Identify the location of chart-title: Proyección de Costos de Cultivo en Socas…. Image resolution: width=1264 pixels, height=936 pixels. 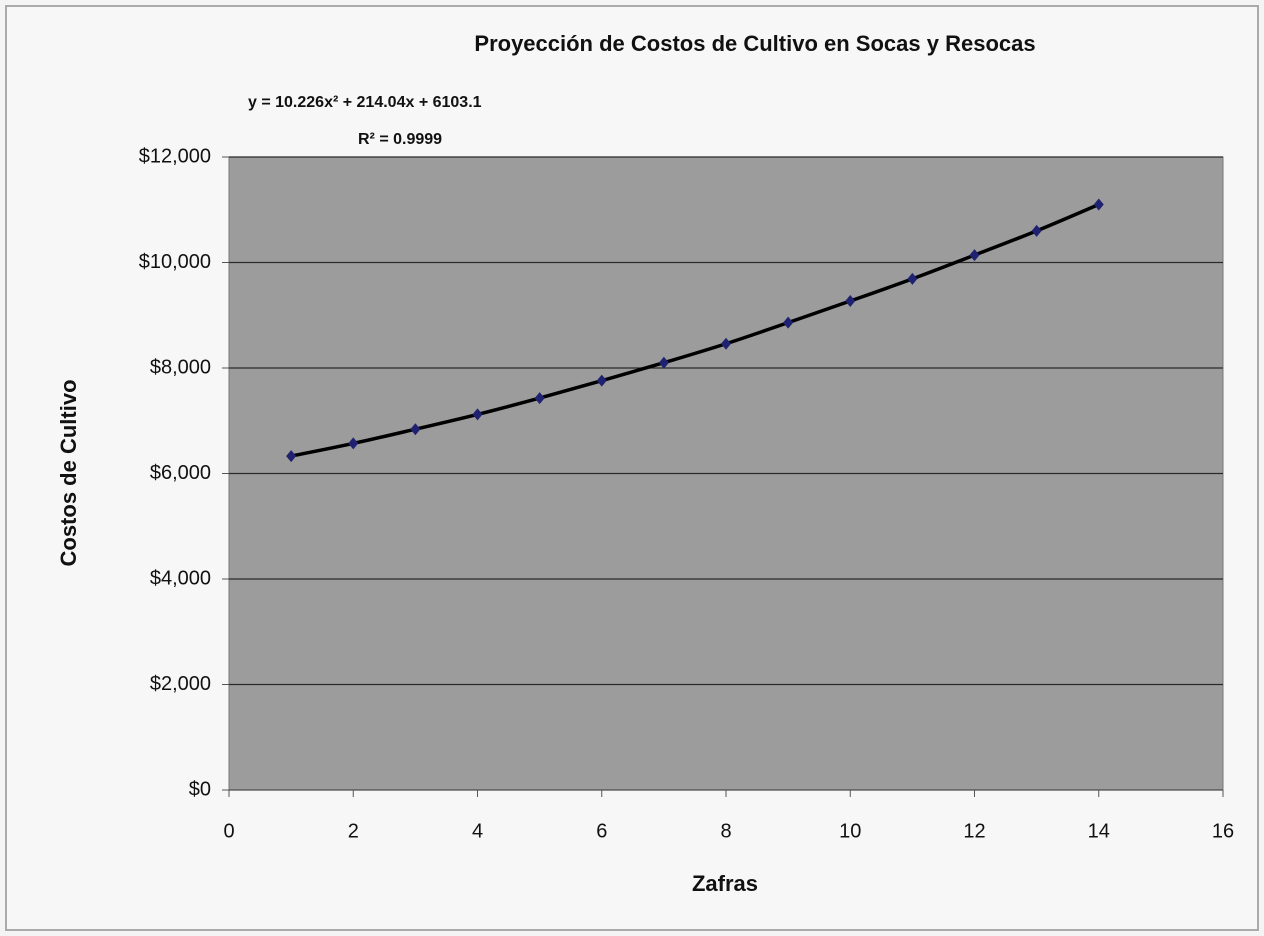
(754, 43).